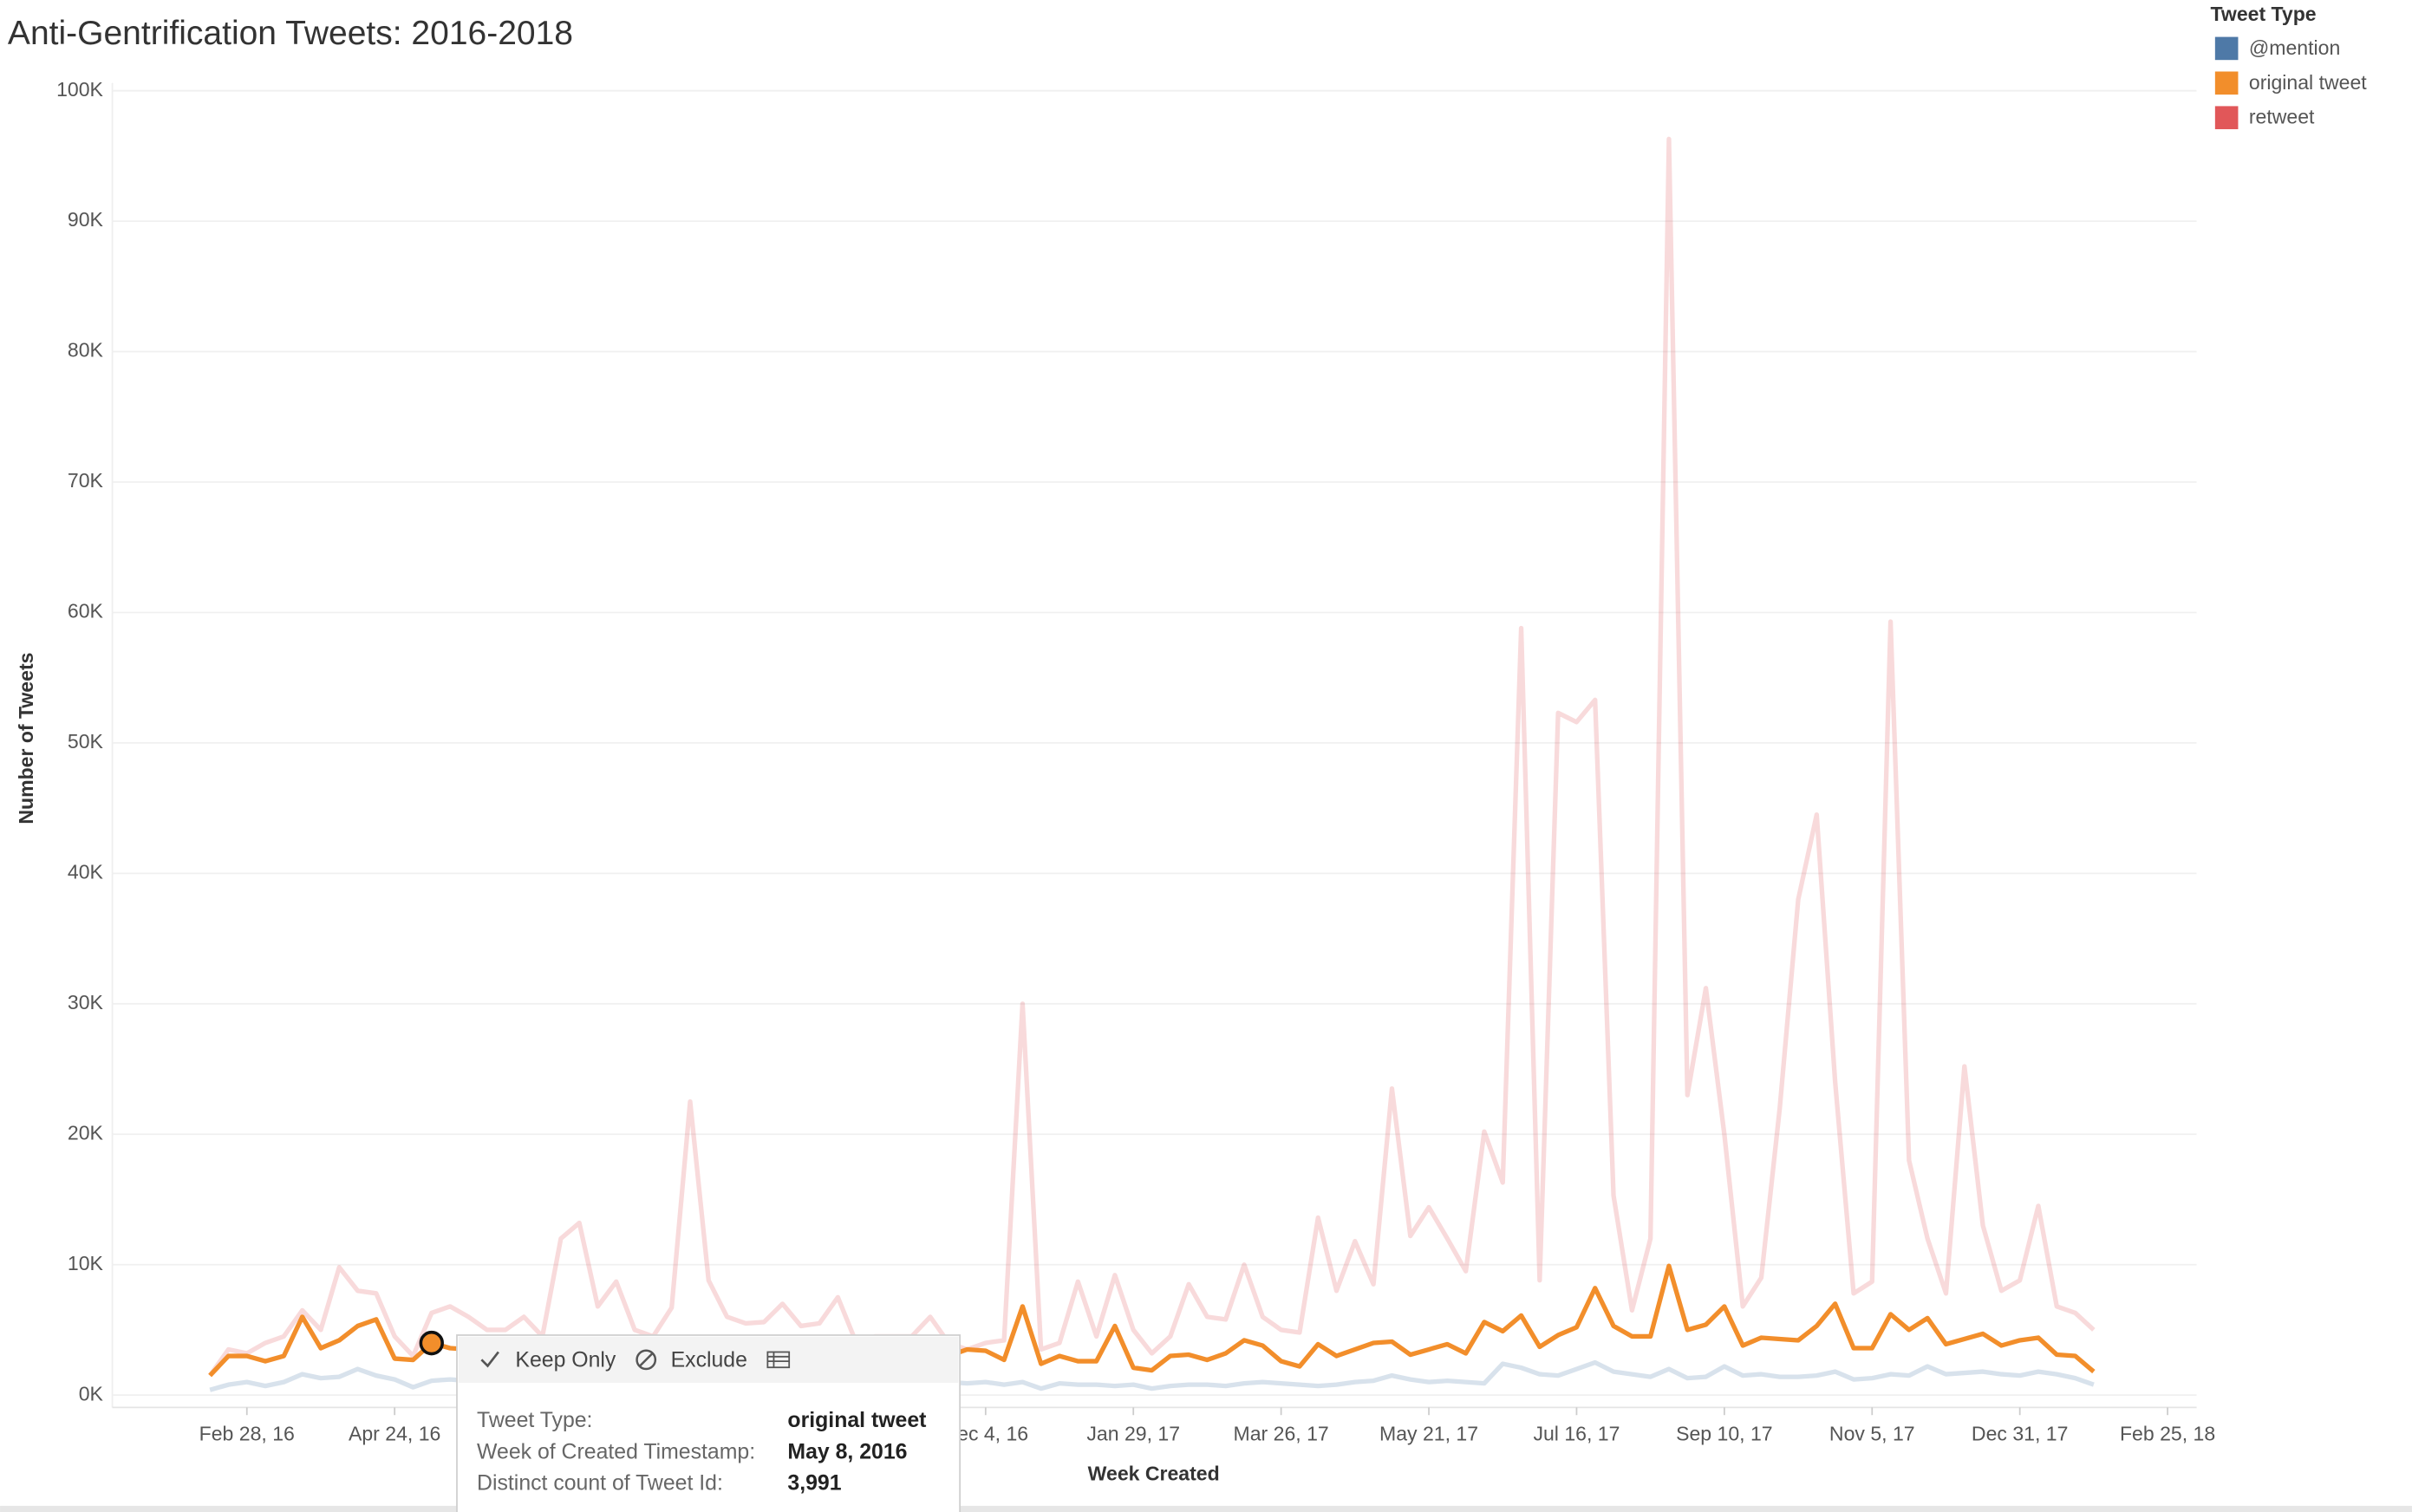 The image size is (2412, 1512). What do you see at coordinates (431, 1343) in the screenshot?
I see `selected-point` at bounding box center [431, 1343].